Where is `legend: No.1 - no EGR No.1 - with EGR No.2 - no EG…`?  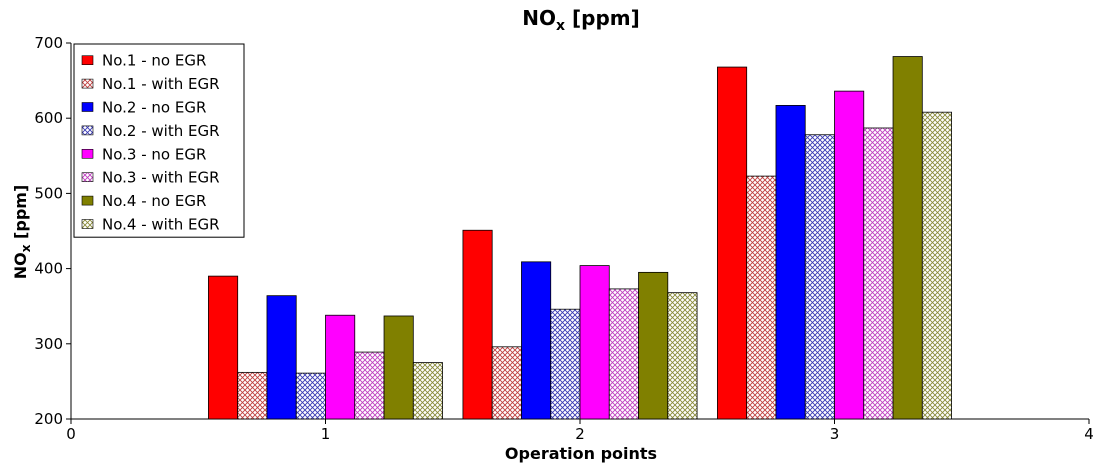 legend: No.1 - no EGR No.1 - with EGR No.2 - no EG… is located at coordinates (159, 140).